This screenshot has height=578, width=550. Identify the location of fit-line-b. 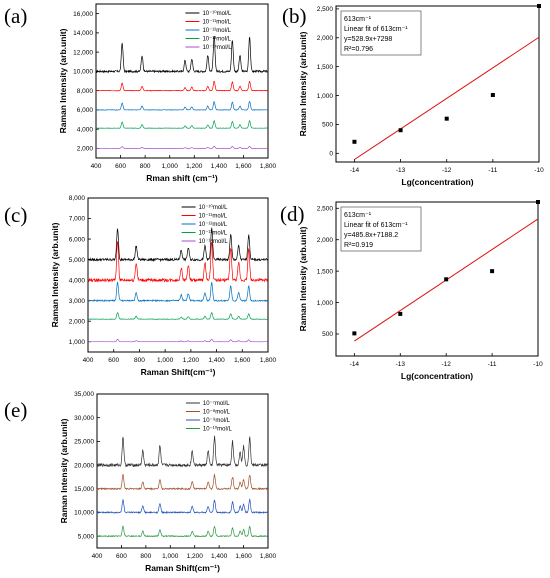
(447, 98).